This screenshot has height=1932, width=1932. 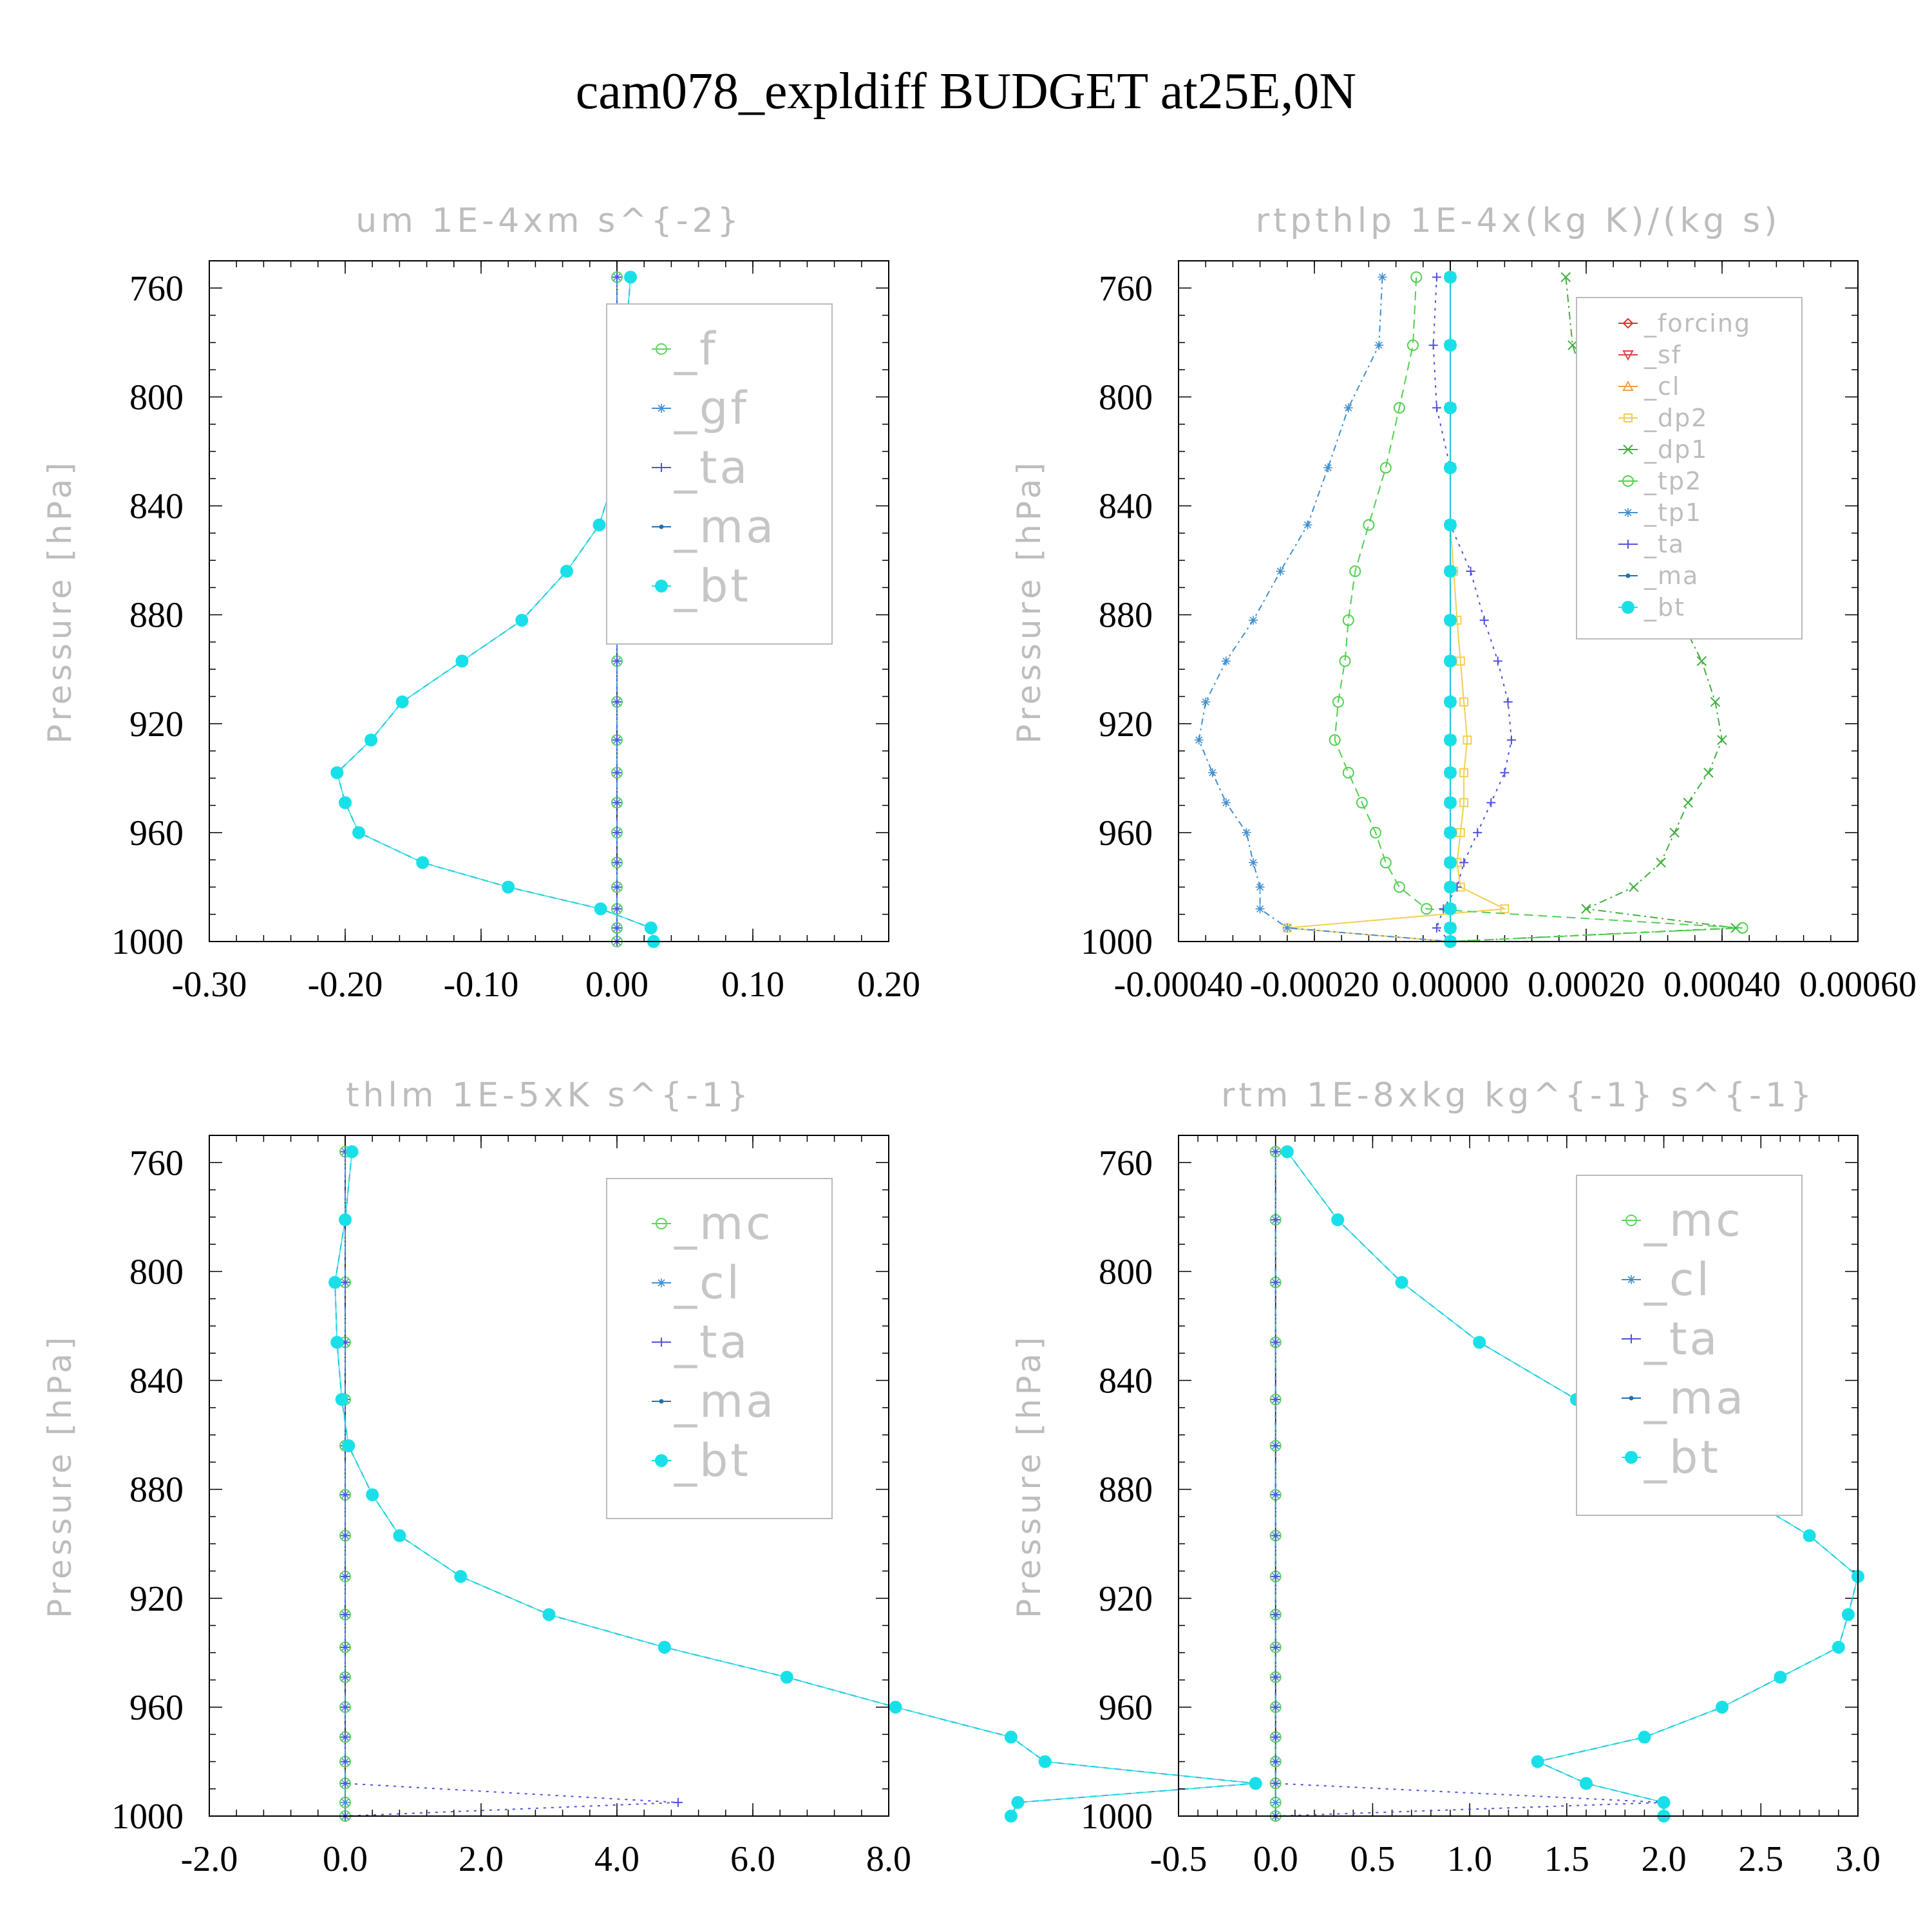 I want to click on legend-label: _ma, so click(x=725, y=526).